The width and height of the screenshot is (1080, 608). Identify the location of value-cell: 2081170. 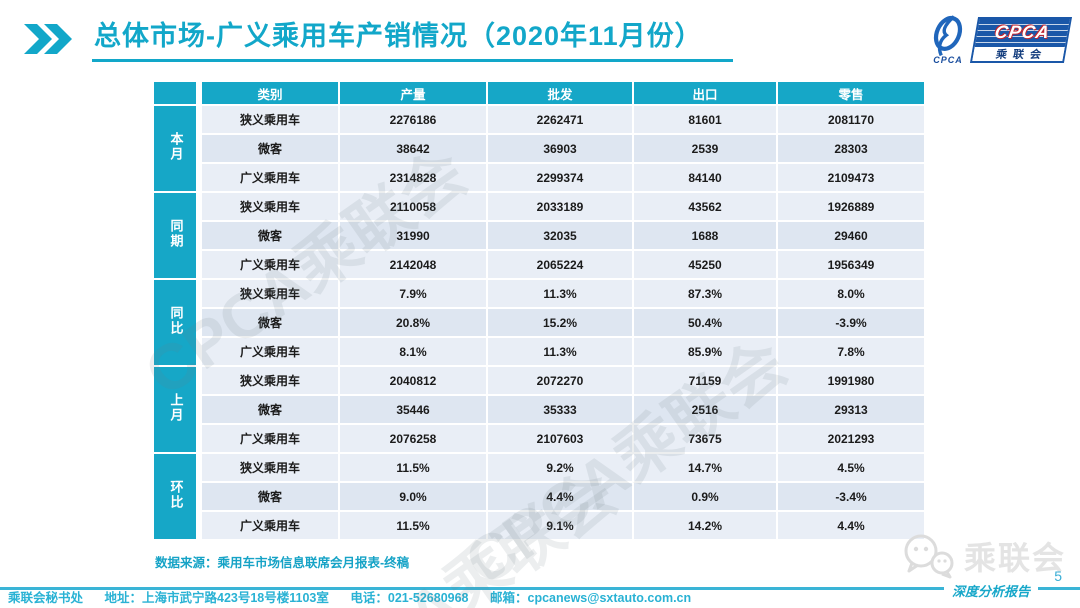
(851, 119).